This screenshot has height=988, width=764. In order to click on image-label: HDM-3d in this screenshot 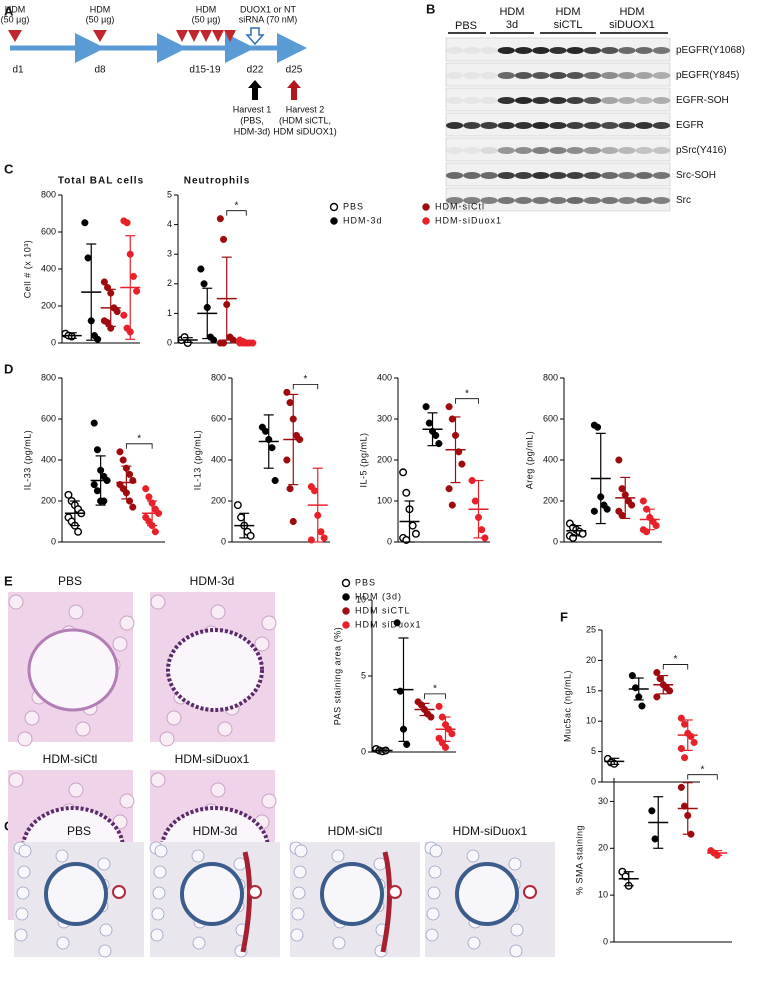, I will do `click(212, 581)`.